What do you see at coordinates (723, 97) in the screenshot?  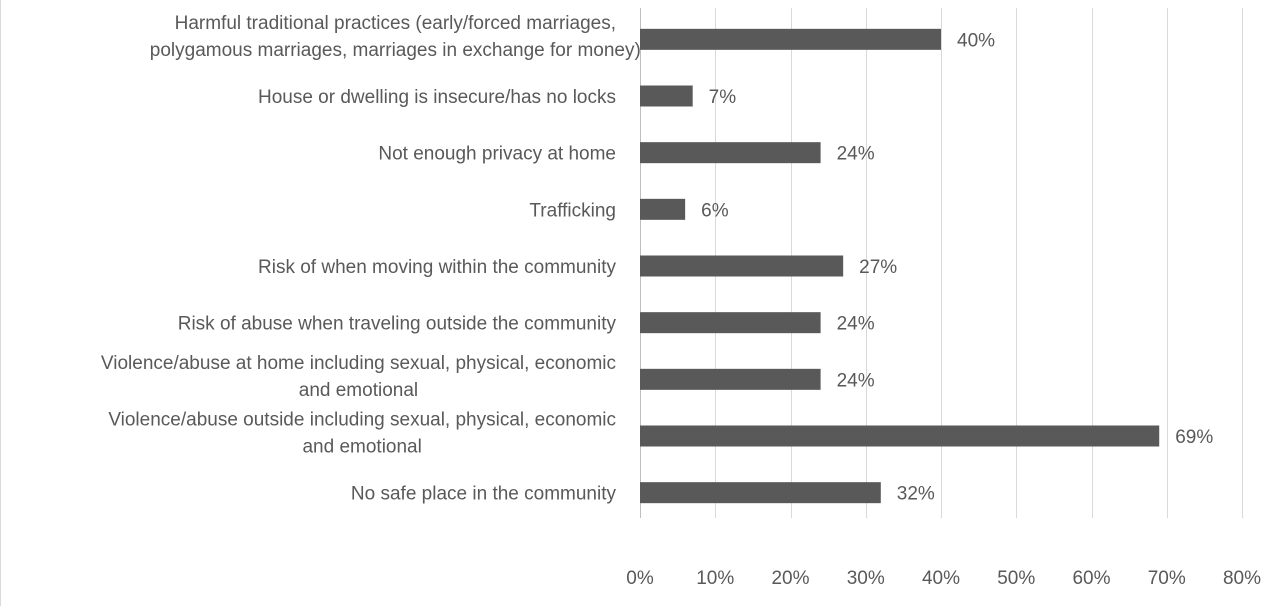 I see `data-label: 7%` at bounding box center [723, 97].